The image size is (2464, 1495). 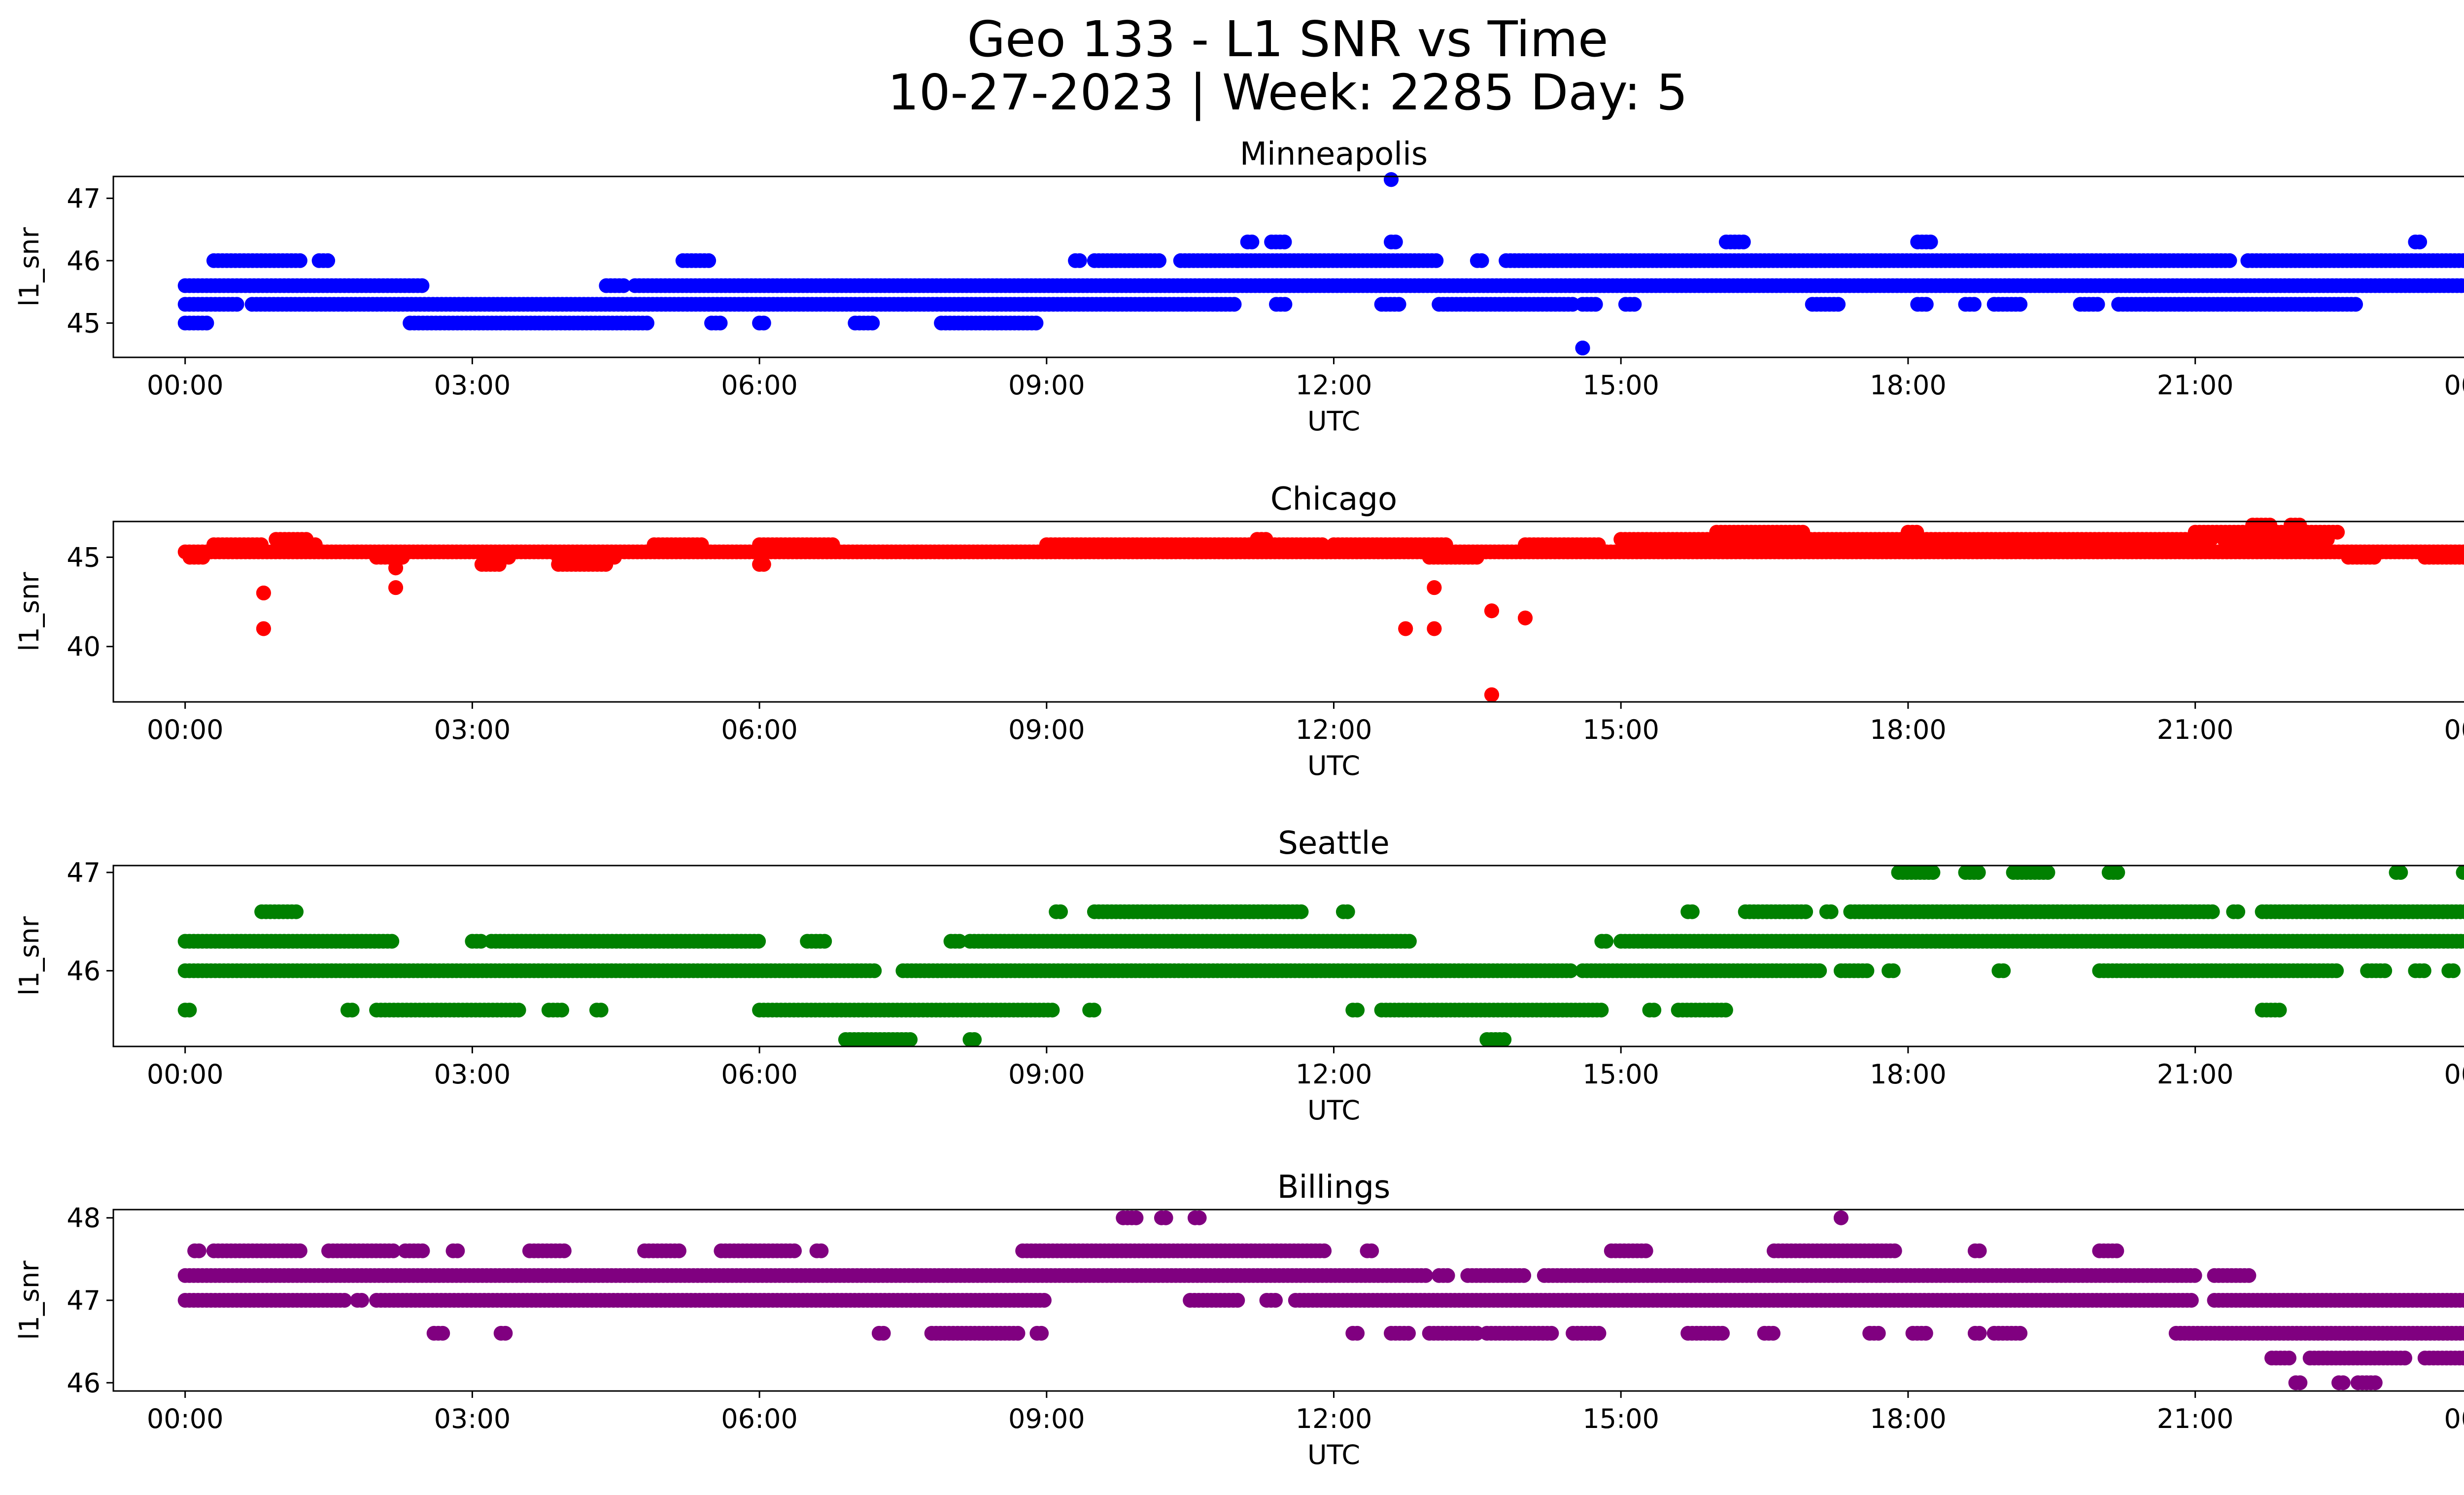 What do you see at coordinates (1334, 1187) in the screenshot?
I see `panel-title: Billings` at bounding box center [1334, 1187].